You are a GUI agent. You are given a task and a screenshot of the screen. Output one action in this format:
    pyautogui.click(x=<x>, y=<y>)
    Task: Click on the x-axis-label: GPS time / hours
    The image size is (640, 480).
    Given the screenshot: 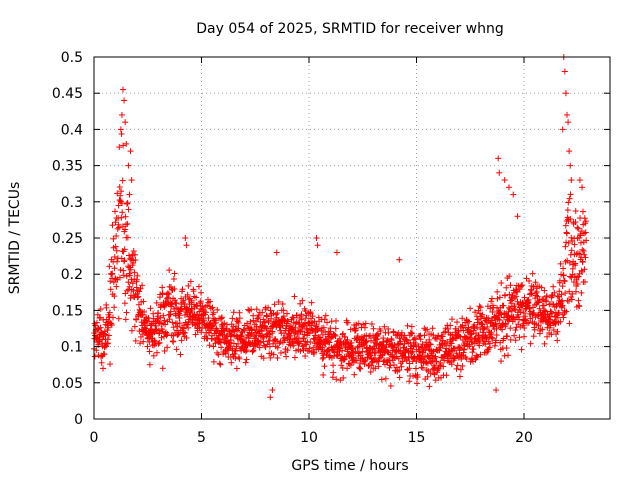 What is the action you would take?
    pyautogui.click(x=349, y=466)
    